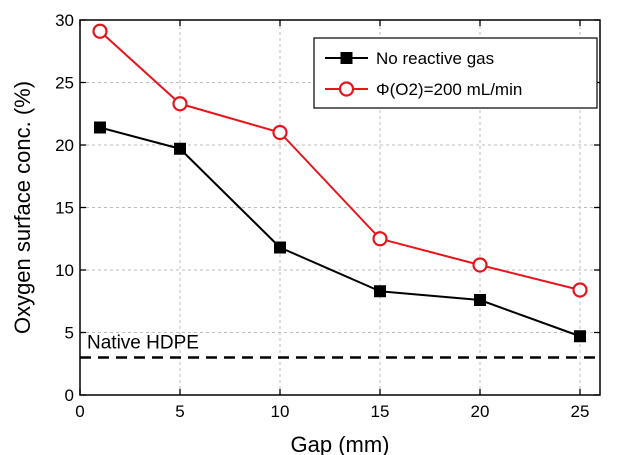 Image resolution: width=619 pixels, height=455 pixels. I want to click on x-tick-label: 25, so click(580, 411).